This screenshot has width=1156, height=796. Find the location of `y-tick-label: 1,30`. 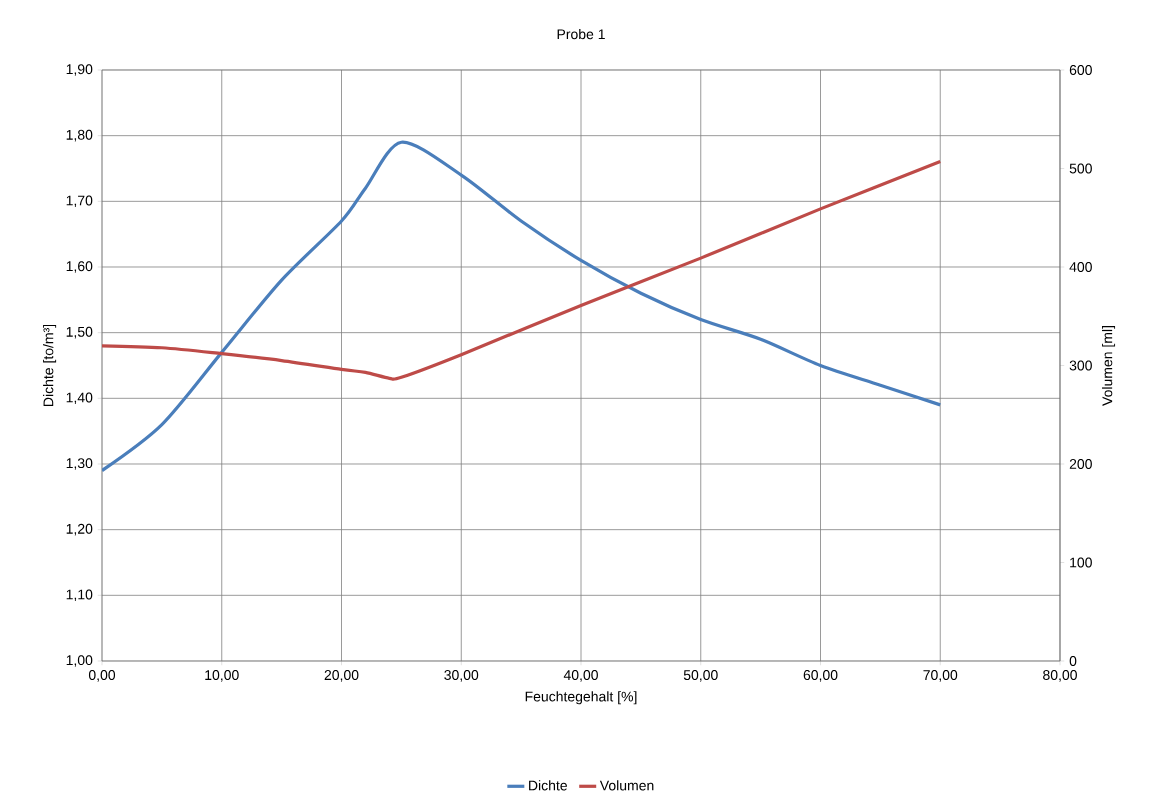

y-tick-label: 1,30 is located at coordinates (79, 464).